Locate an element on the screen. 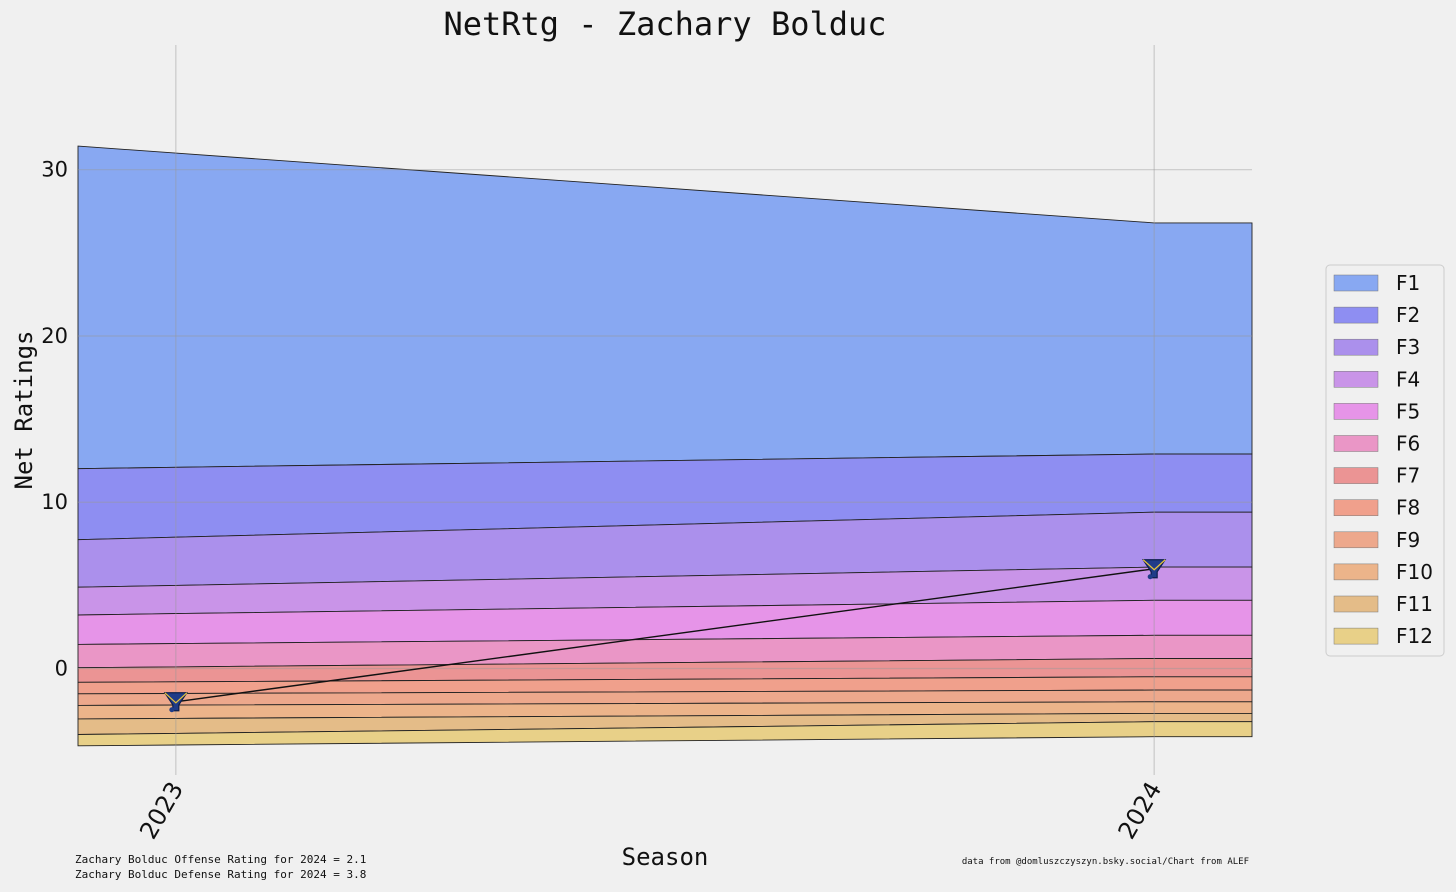  y-tick-label: 30 is located at coordinates (54, 170).